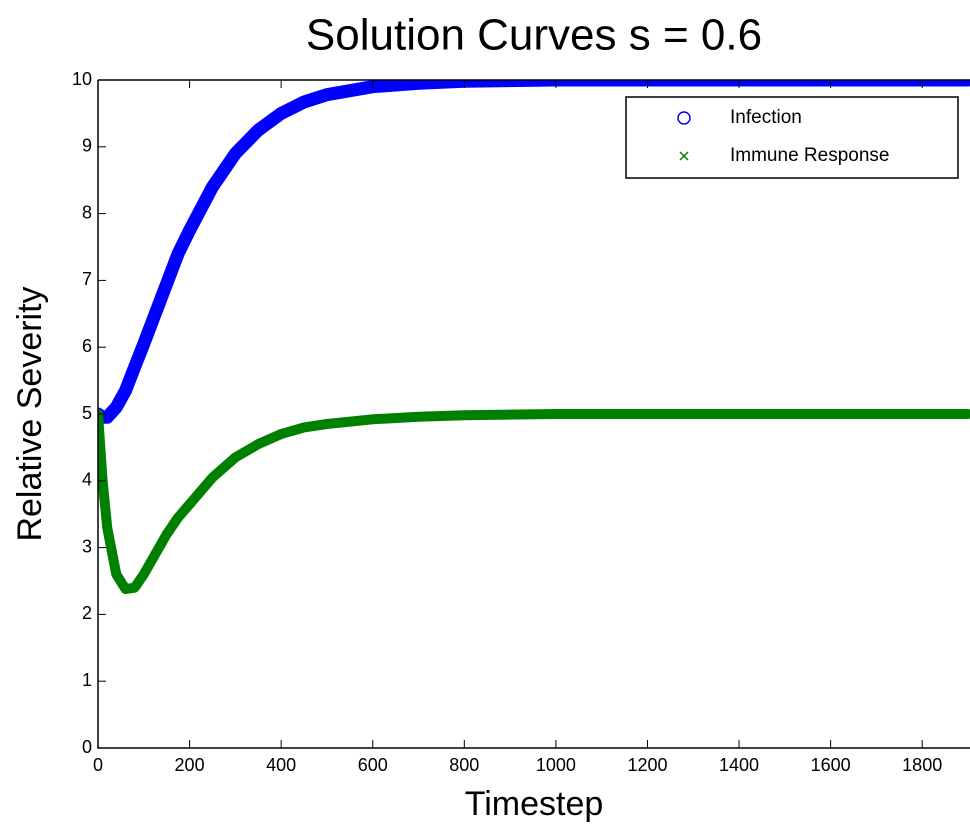 This screenshot has height=836, width=970. What do you see at coordinates (87, 413) in the screenshot?
I see `y-tick-label: 5` at bounding box center [87, 413].